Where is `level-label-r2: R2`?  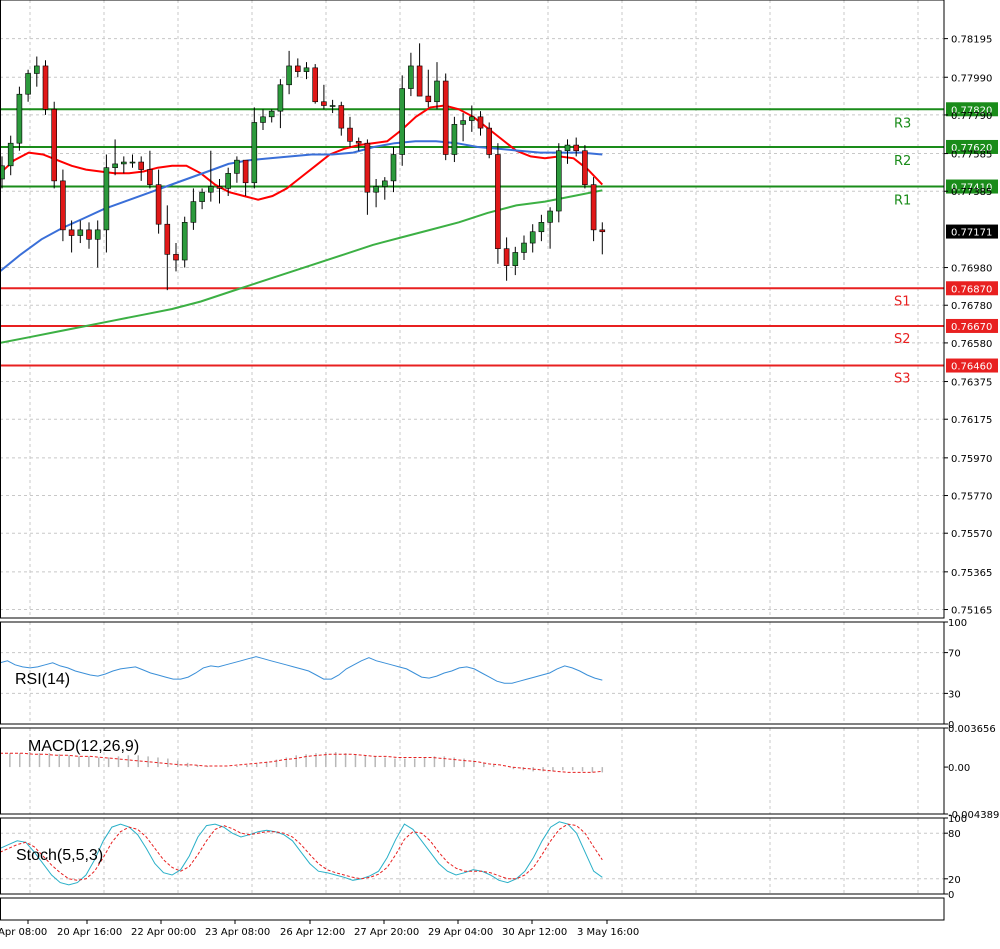
level-label-r2: R2 is located at coordinates (902, 161).